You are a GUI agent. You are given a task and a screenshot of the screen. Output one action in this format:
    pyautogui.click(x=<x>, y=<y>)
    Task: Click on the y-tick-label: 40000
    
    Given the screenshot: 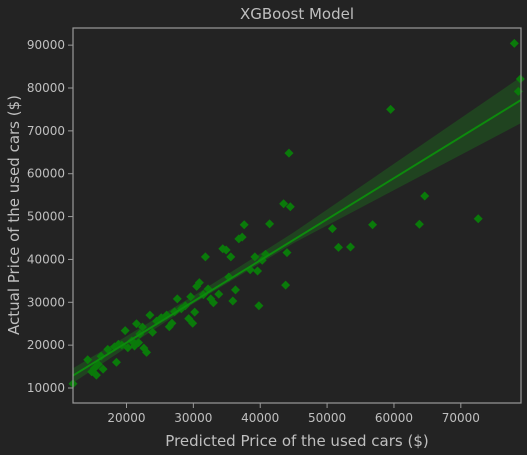 What is the action you would take?
    pyautogui.click(x=46, y=259)
    